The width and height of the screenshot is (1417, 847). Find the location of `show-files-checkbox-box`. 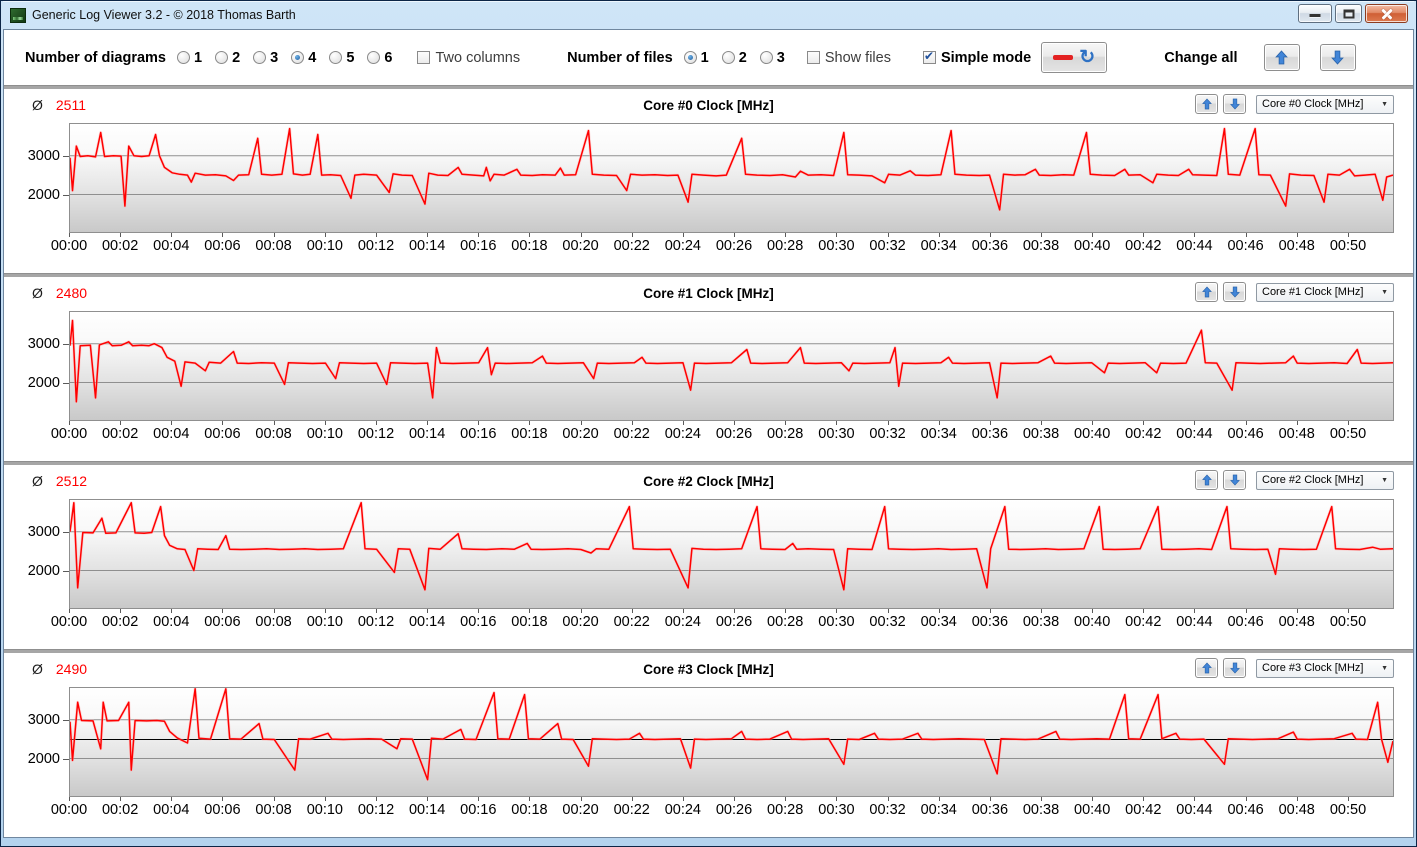

show-files-checkbox-box is located at coordinates (813, 57).